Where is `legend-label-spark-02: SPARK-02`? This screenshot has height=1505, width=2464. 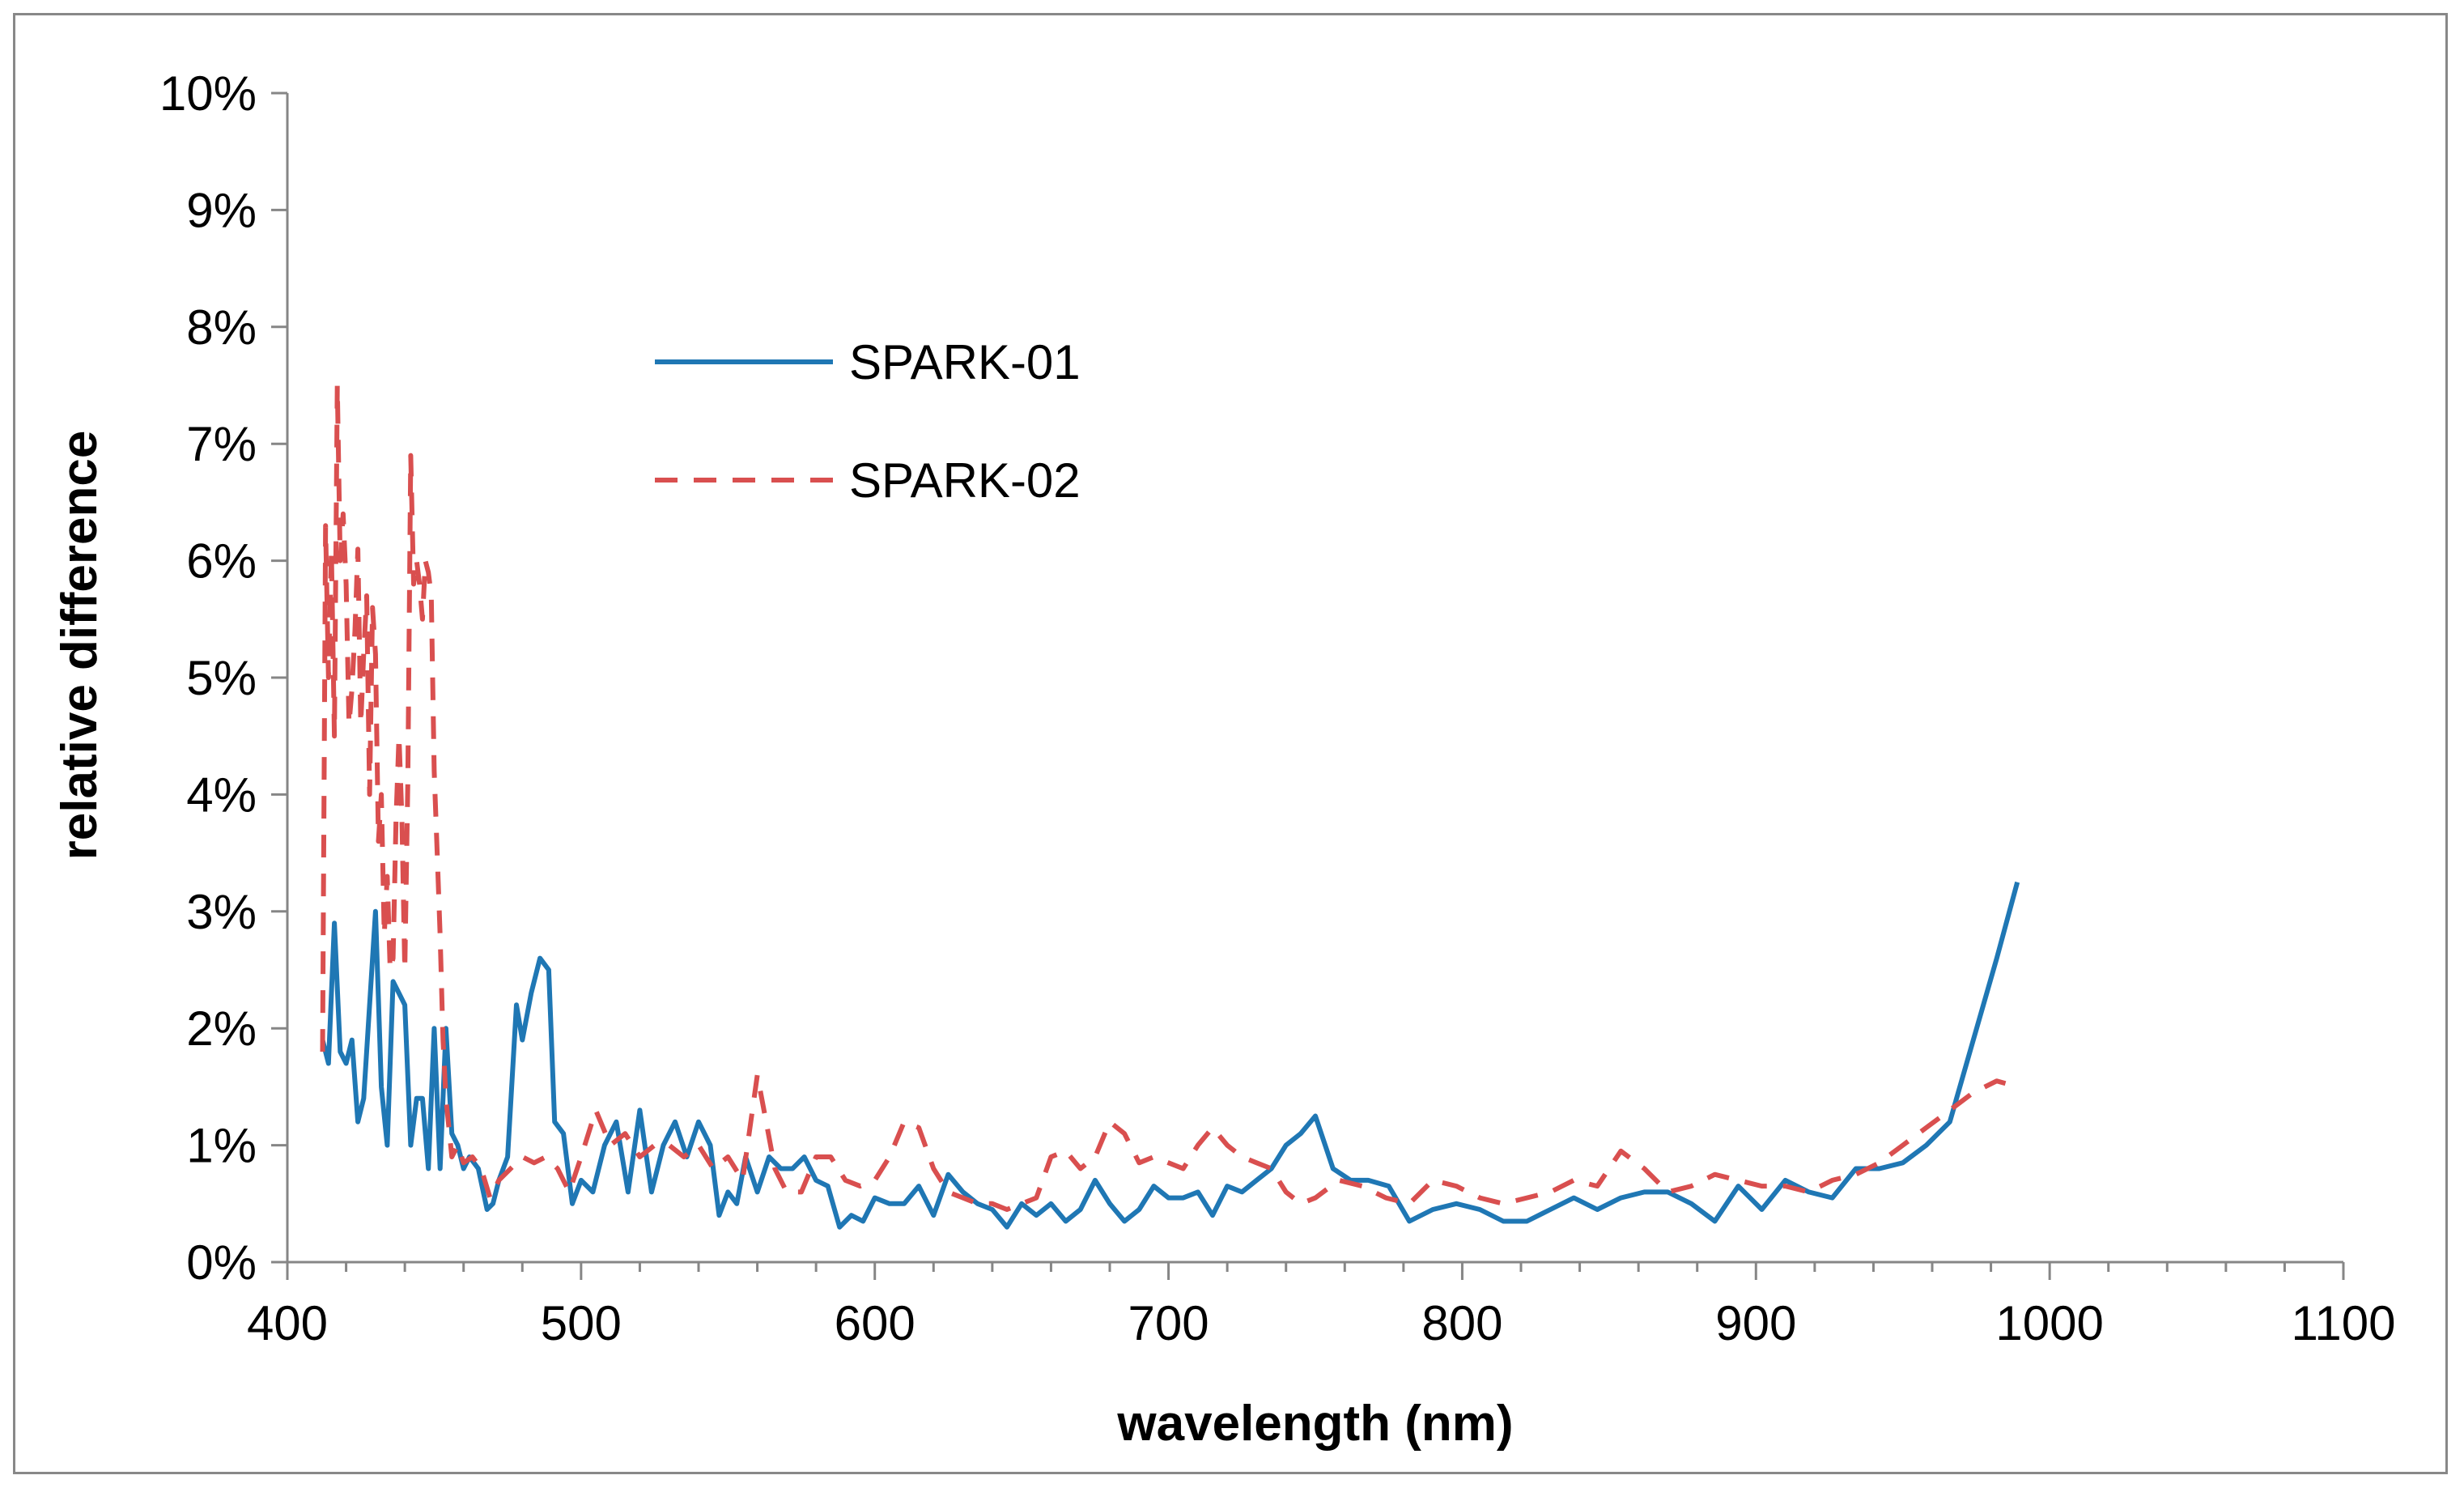
legend-label-spark-02: SPARK-02 is located at coordinates (965, 480).